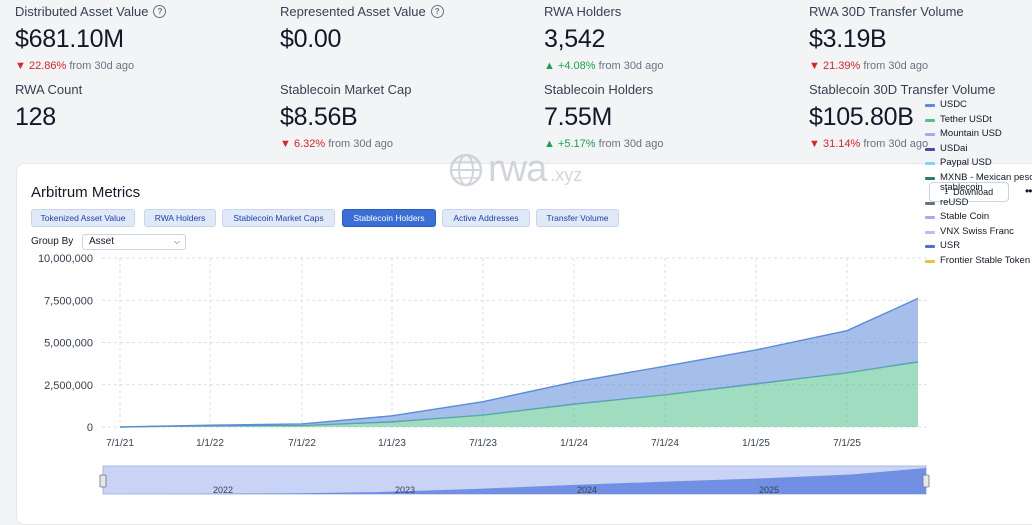 Image resolution: width=1032 pixels, height=525 pixels. I want to click on y-tick-label: 2,500,000, so click(68, 386).